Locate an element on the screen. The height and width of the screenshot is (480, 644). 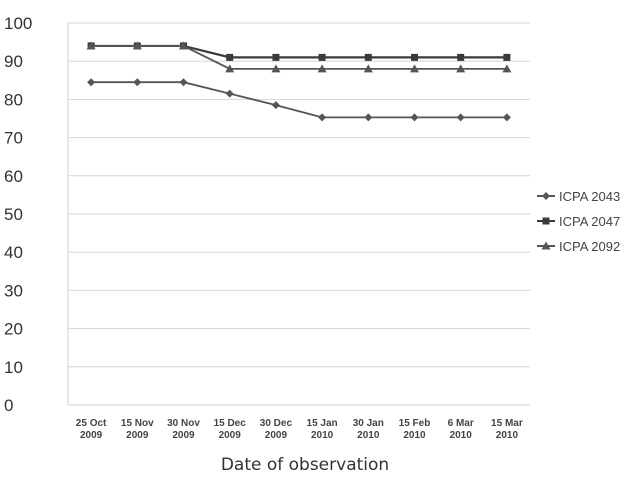
y-tick-label: 0 is located at coordinates (8, 405).